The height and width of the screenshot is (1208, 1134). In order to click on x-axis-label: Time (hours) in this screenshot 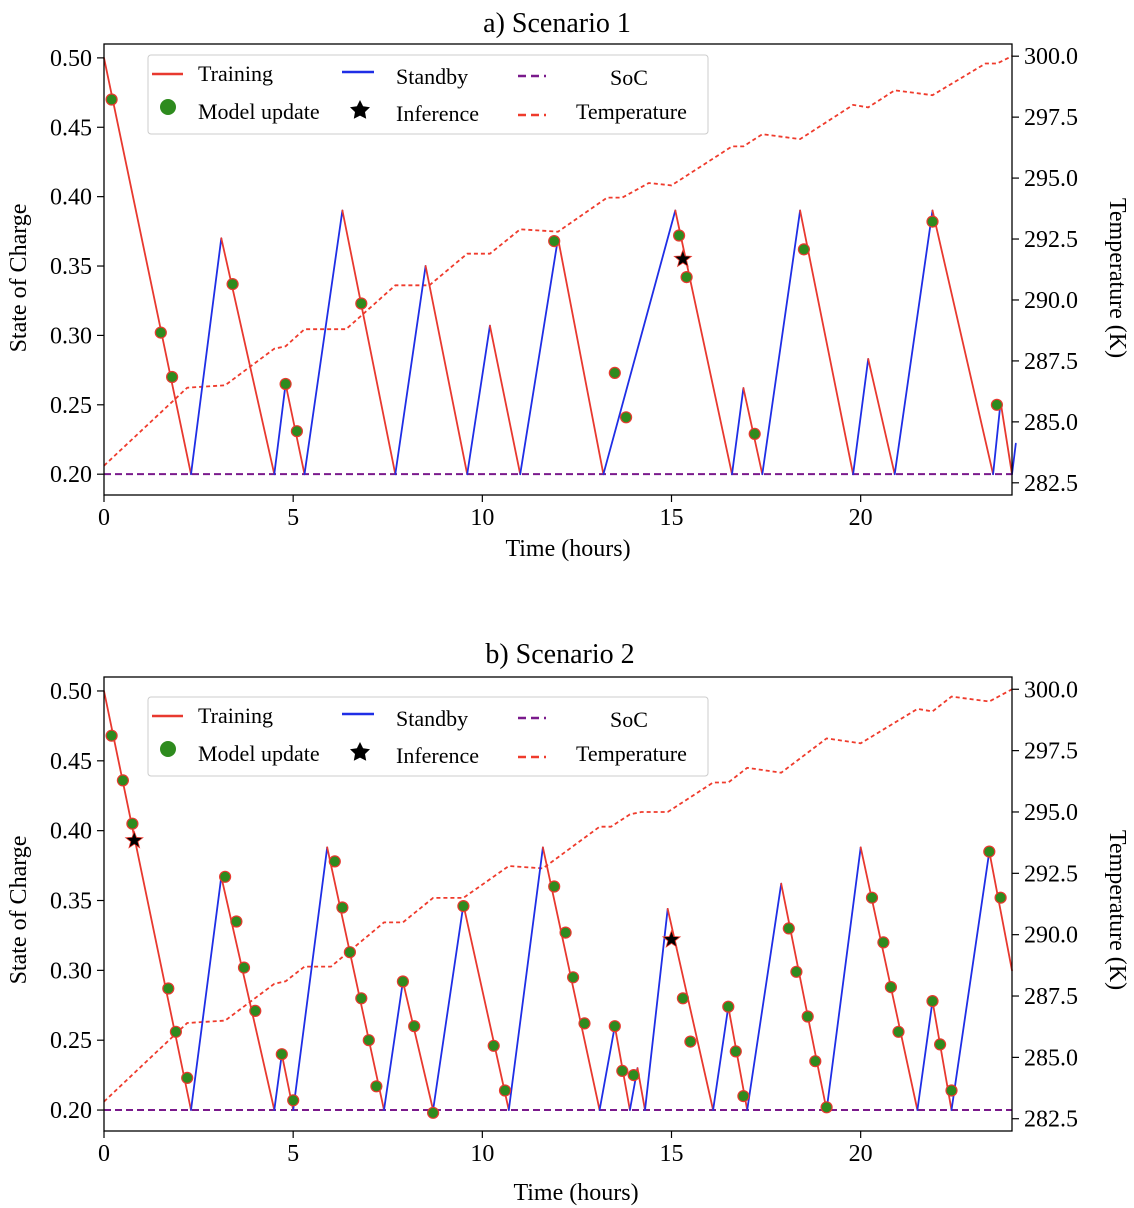, I will do `click(575, 1193)`.